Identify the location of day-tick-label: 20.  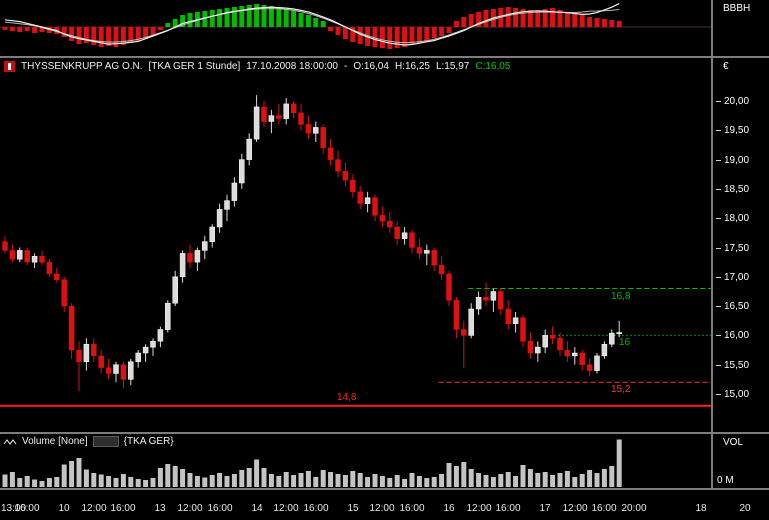
(745, 508).